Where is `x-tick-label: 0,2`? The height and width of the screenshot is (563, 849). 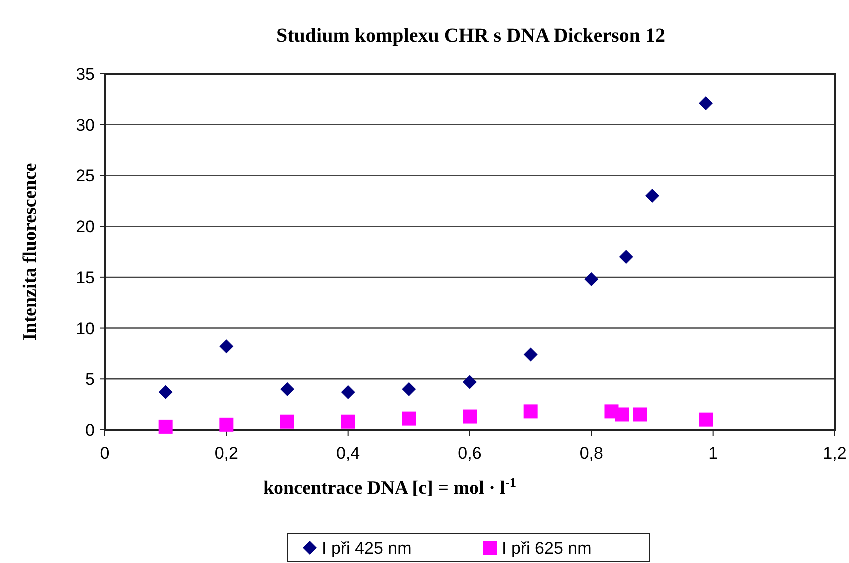 x-tick-label: 0,2 is located at coordinates (226, 453).